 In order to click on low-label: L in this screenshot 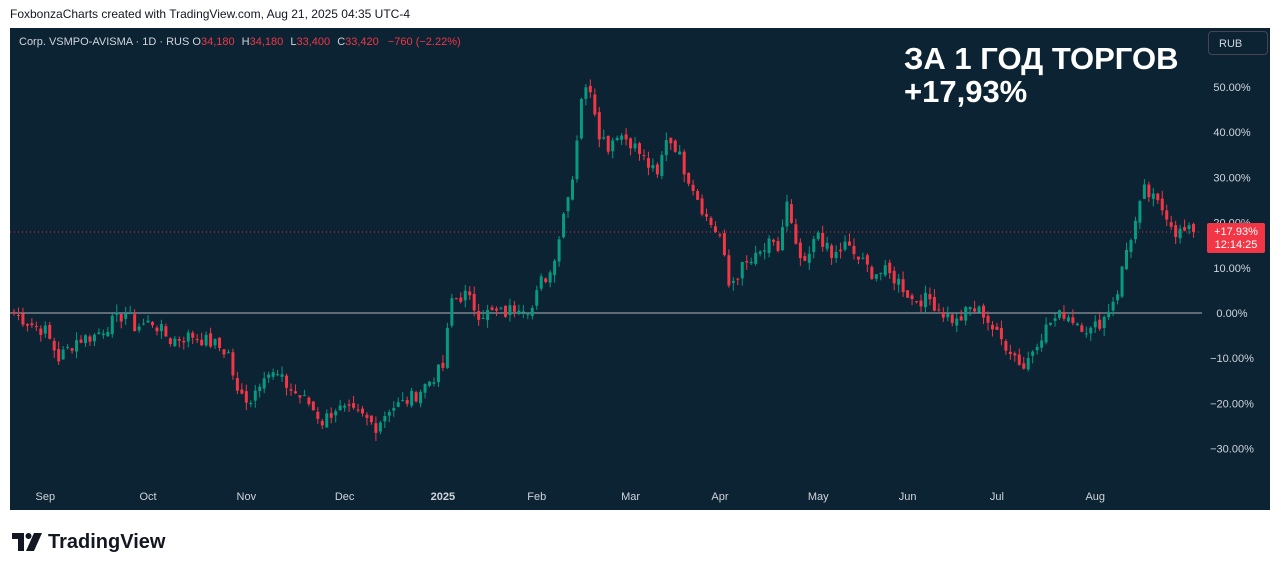, I will do `click(293, 42)`.